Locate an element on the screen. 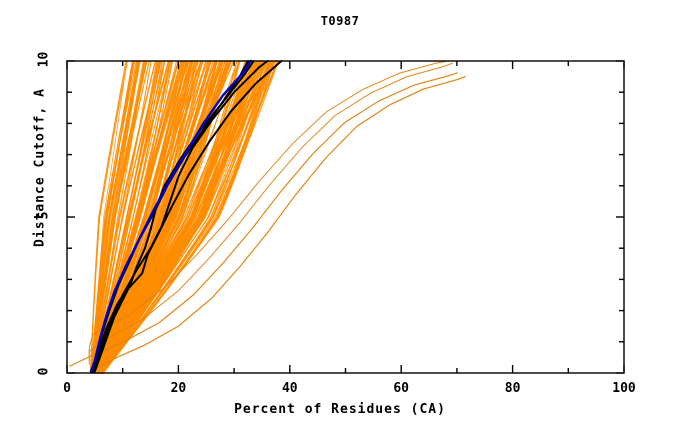 This screenshot has width=680, height=440. x-tick-label: 20 is located at coordinates (178, 388).